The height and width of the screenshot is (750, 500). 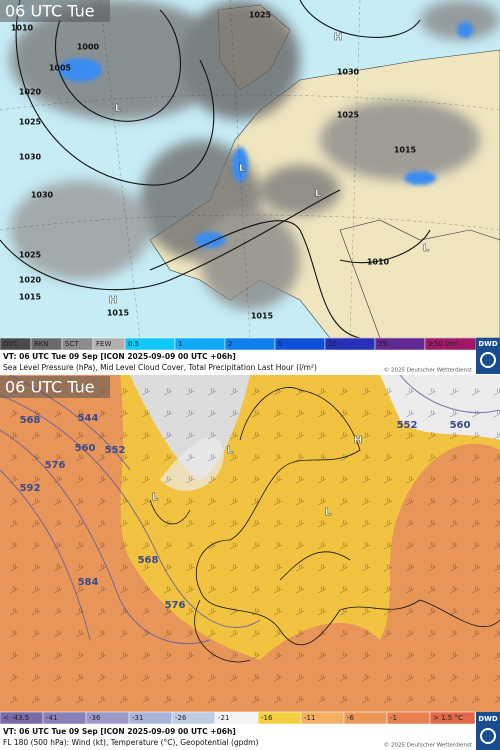 What do you see at coordinates (60, 68) in the screenshot?
I see `isobar-label: 1005` at bounding box center [60, 68].